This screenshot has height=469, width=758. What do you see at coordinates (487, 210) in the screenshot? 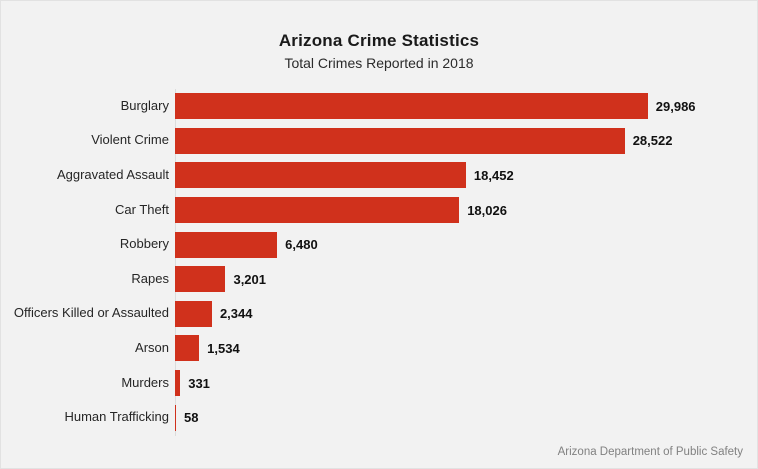
I see `value-label: 18,026` at bounding box center [487, 210].